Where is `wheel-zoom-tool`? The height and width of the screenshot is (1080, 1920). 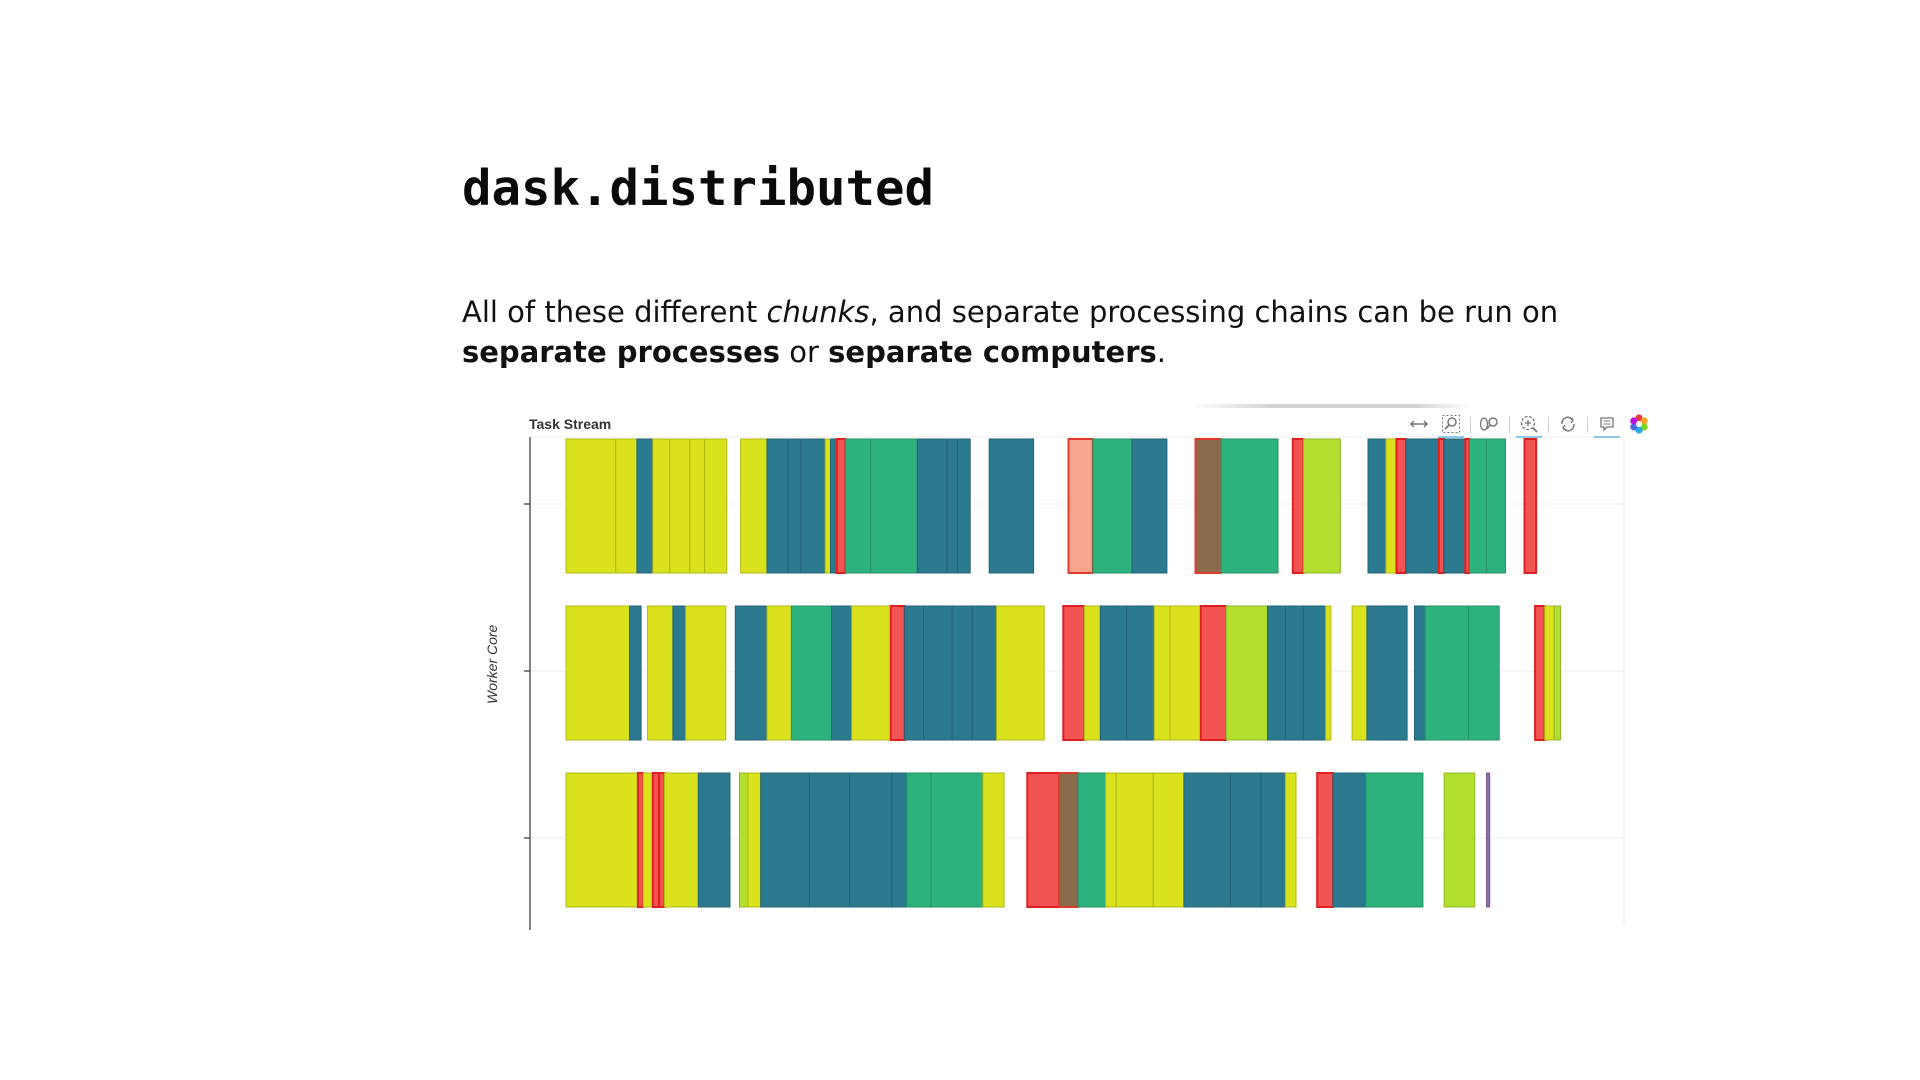
wheel-zoom-tool is located at coordinates (1490, 425).